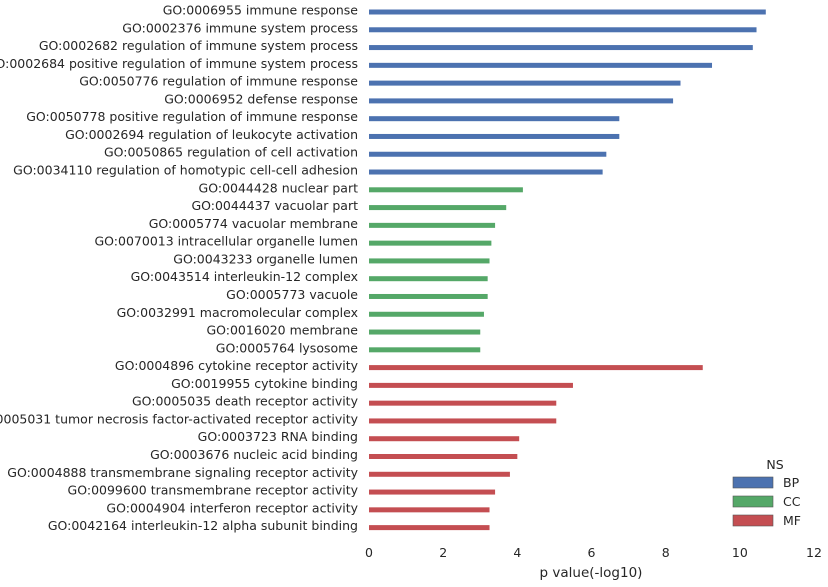 This screenshot has width=828, height=587. What do you see at coordinates (265, 258) in the screenshot?
I see `category-label: GO:0043233 organelle lumen` at bounding box center [265, 258].